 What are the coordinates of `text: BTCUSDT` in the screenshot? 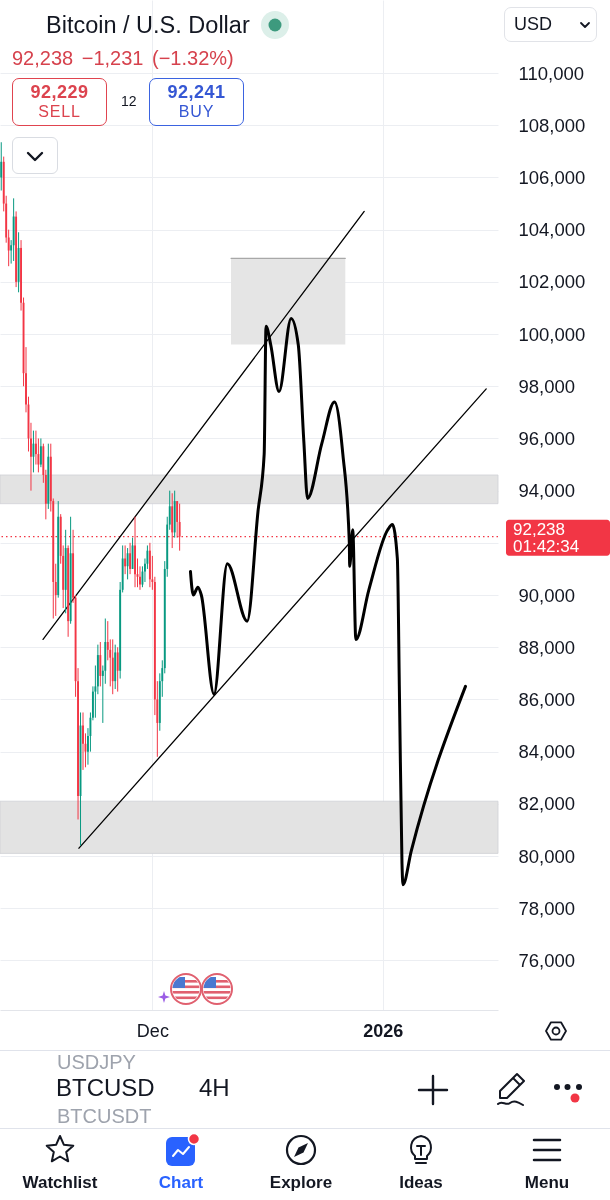 It's located at (104, 1116).